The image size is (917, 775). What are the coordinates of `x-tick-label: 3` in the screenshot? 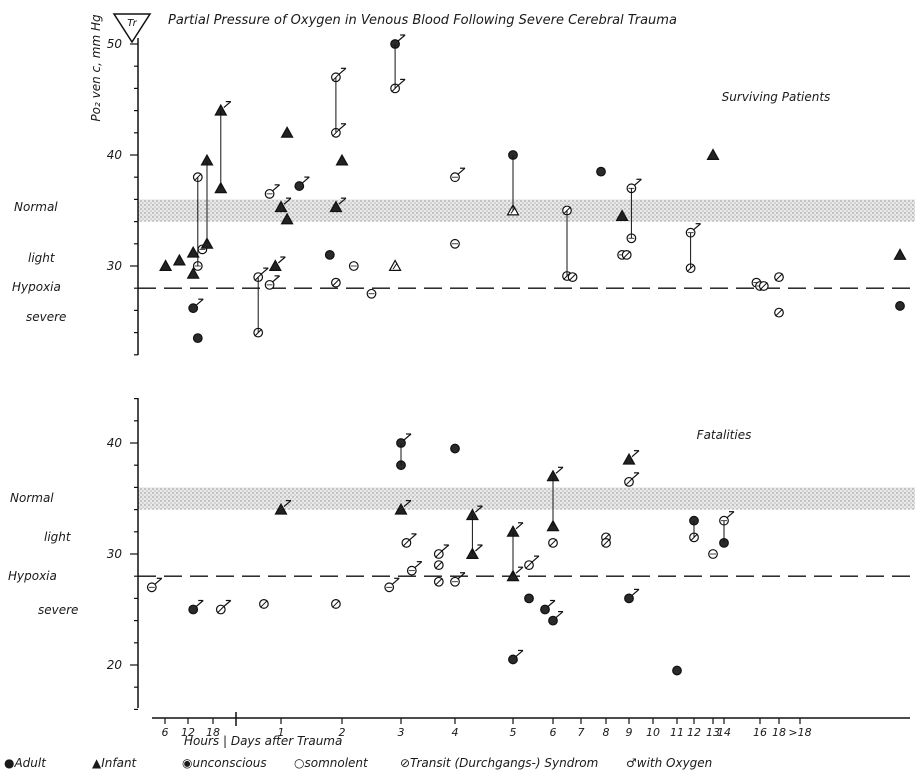 It's located at (401, 732).